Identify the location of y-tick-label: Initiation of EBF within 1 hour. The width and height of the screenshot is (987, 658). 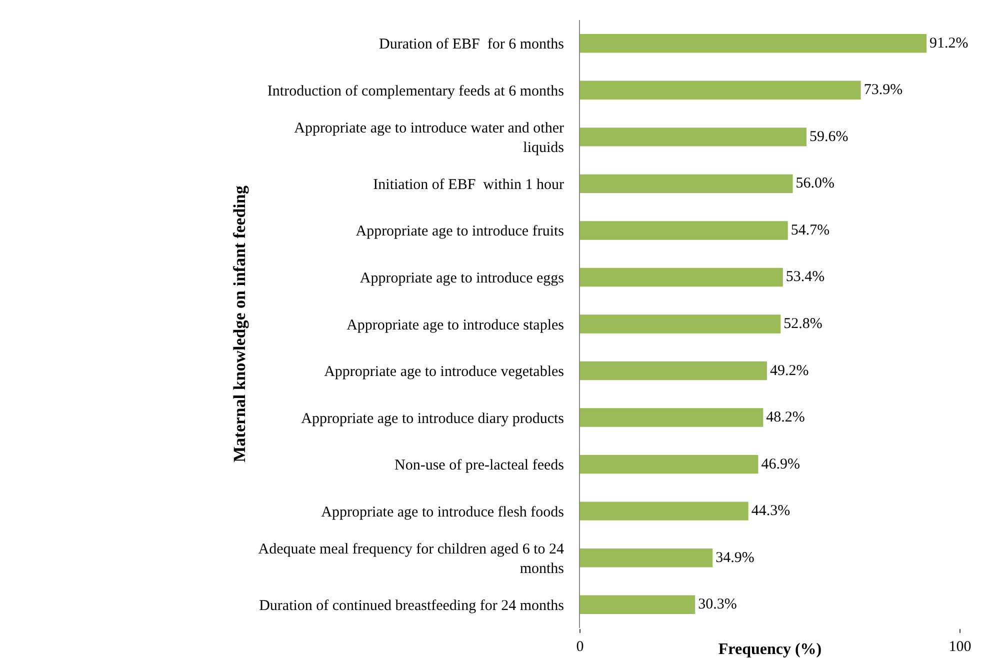
(468, 184).